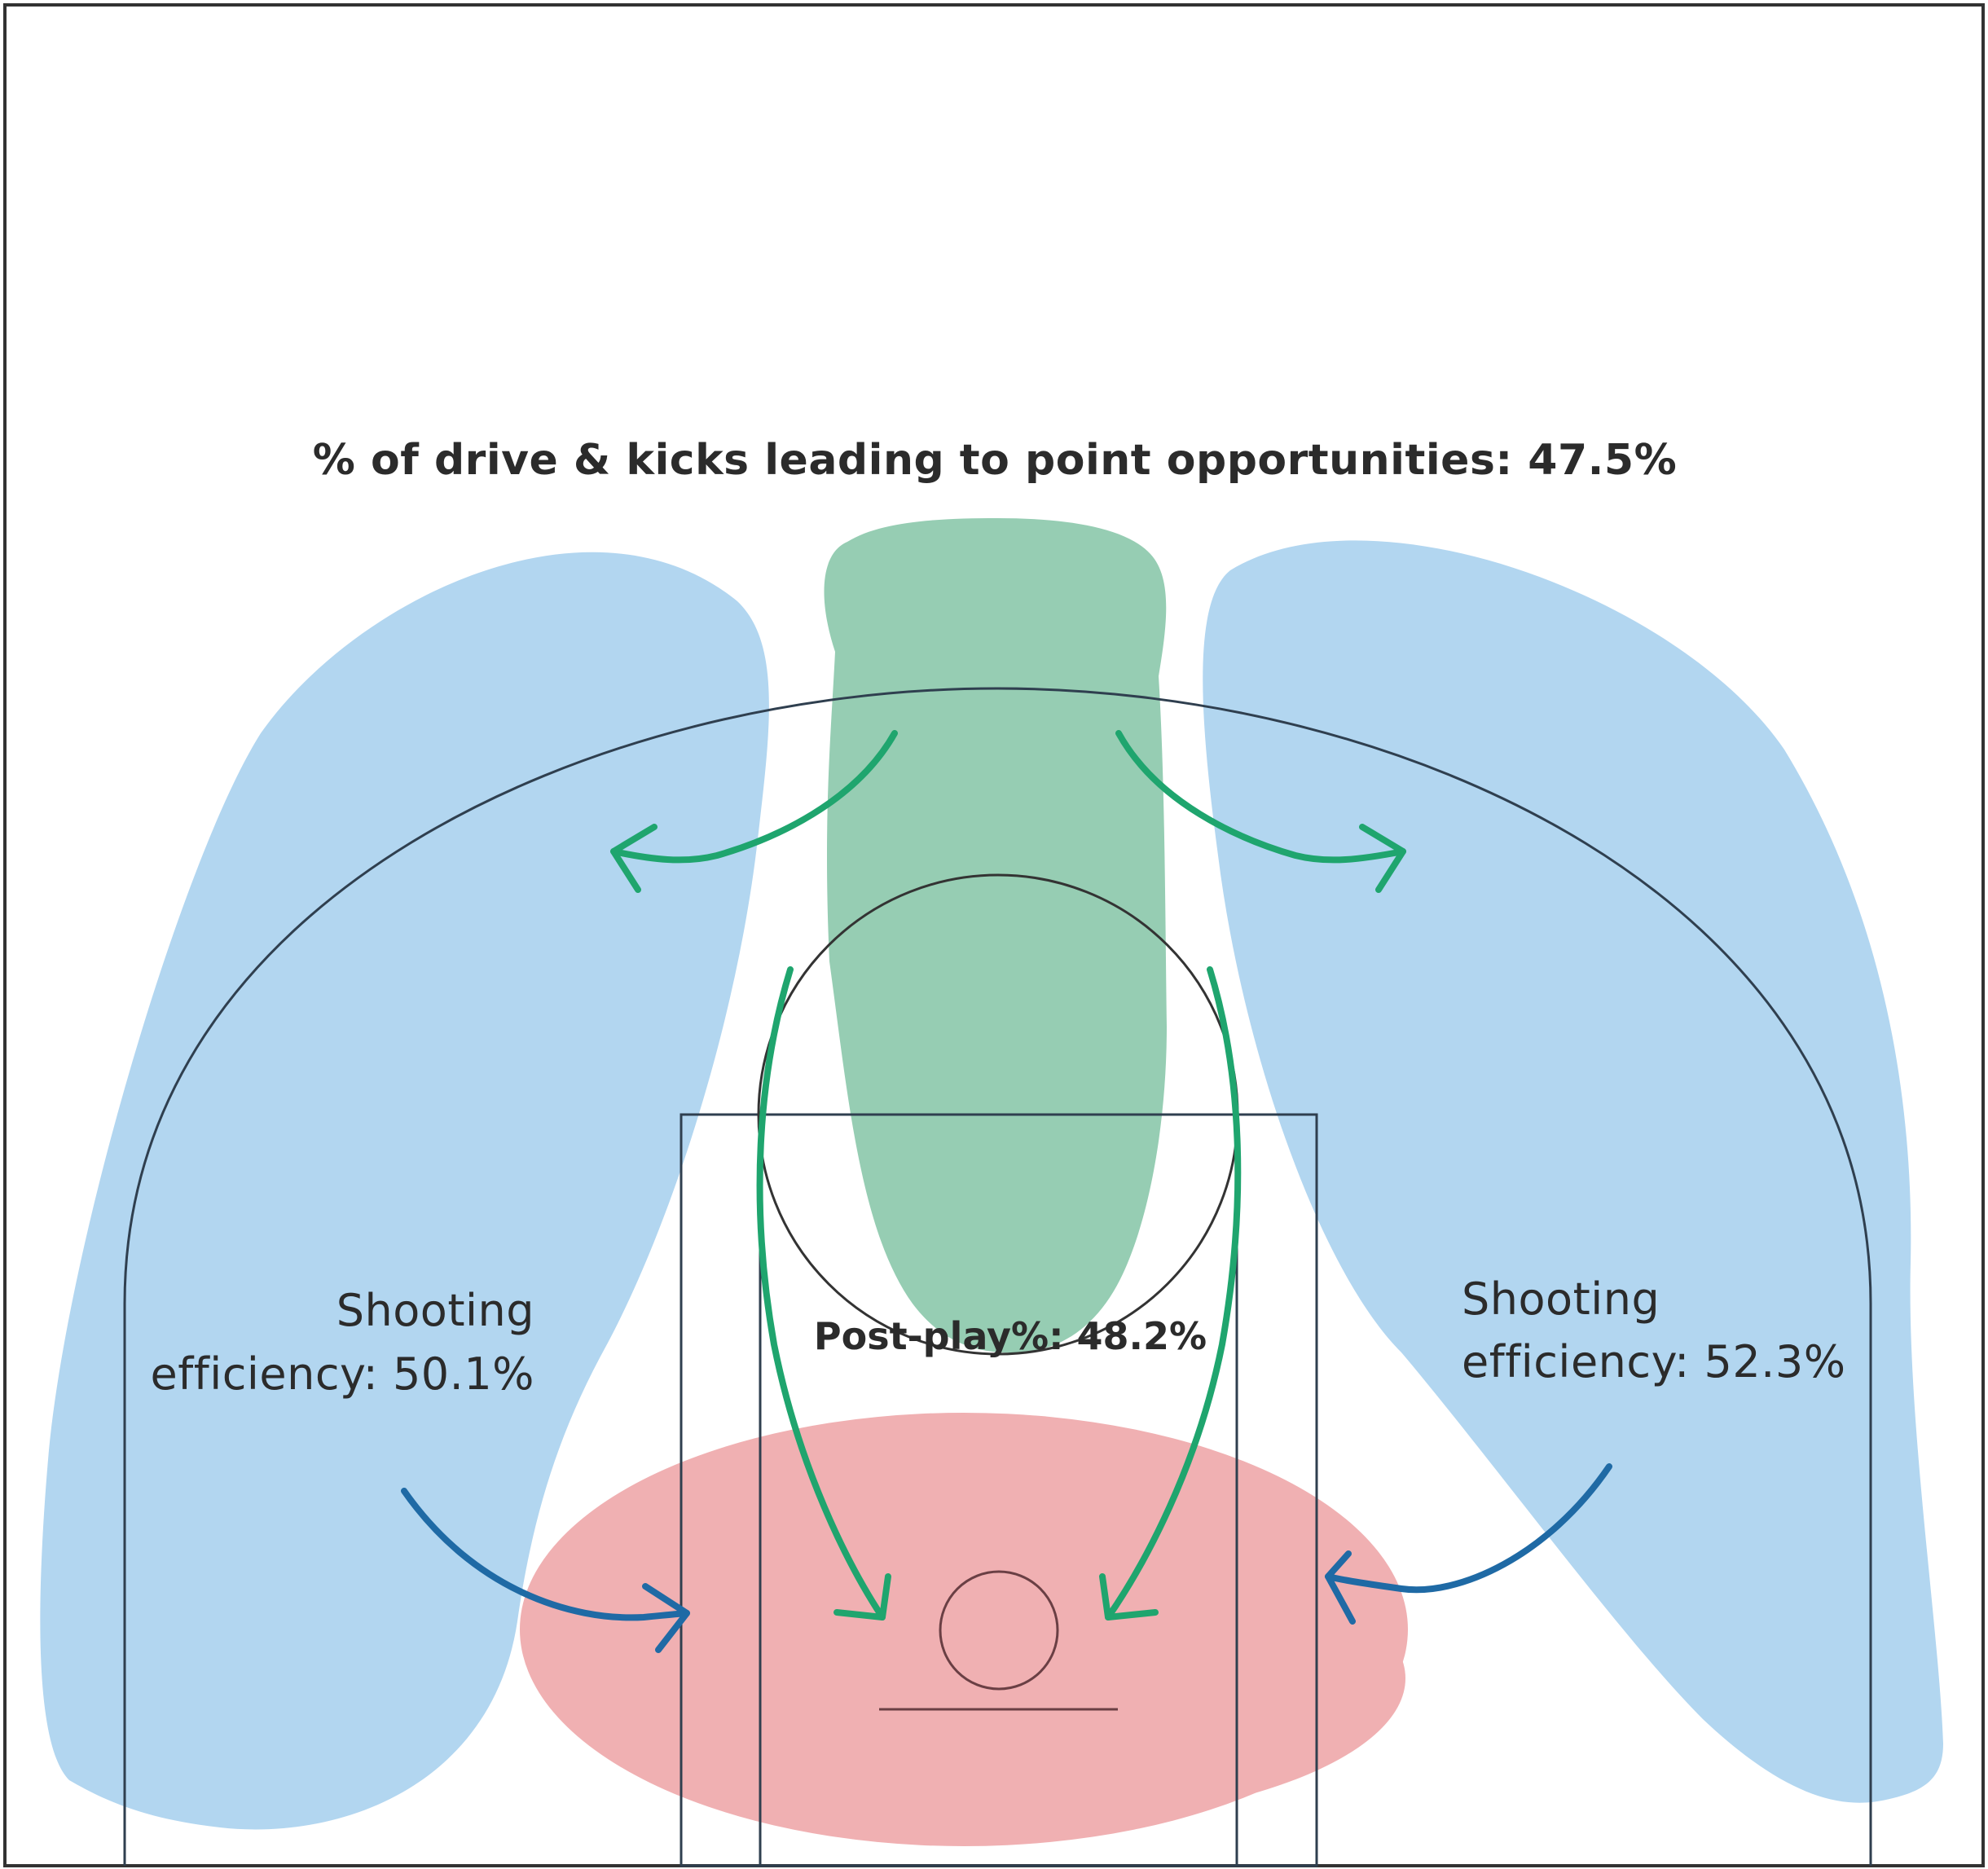 The image size is (1988, 1869). What do you see at coordinates (754, 797) in the screenshot?
I see `green-arrow-kick-left` at bounding box center [754, 797].